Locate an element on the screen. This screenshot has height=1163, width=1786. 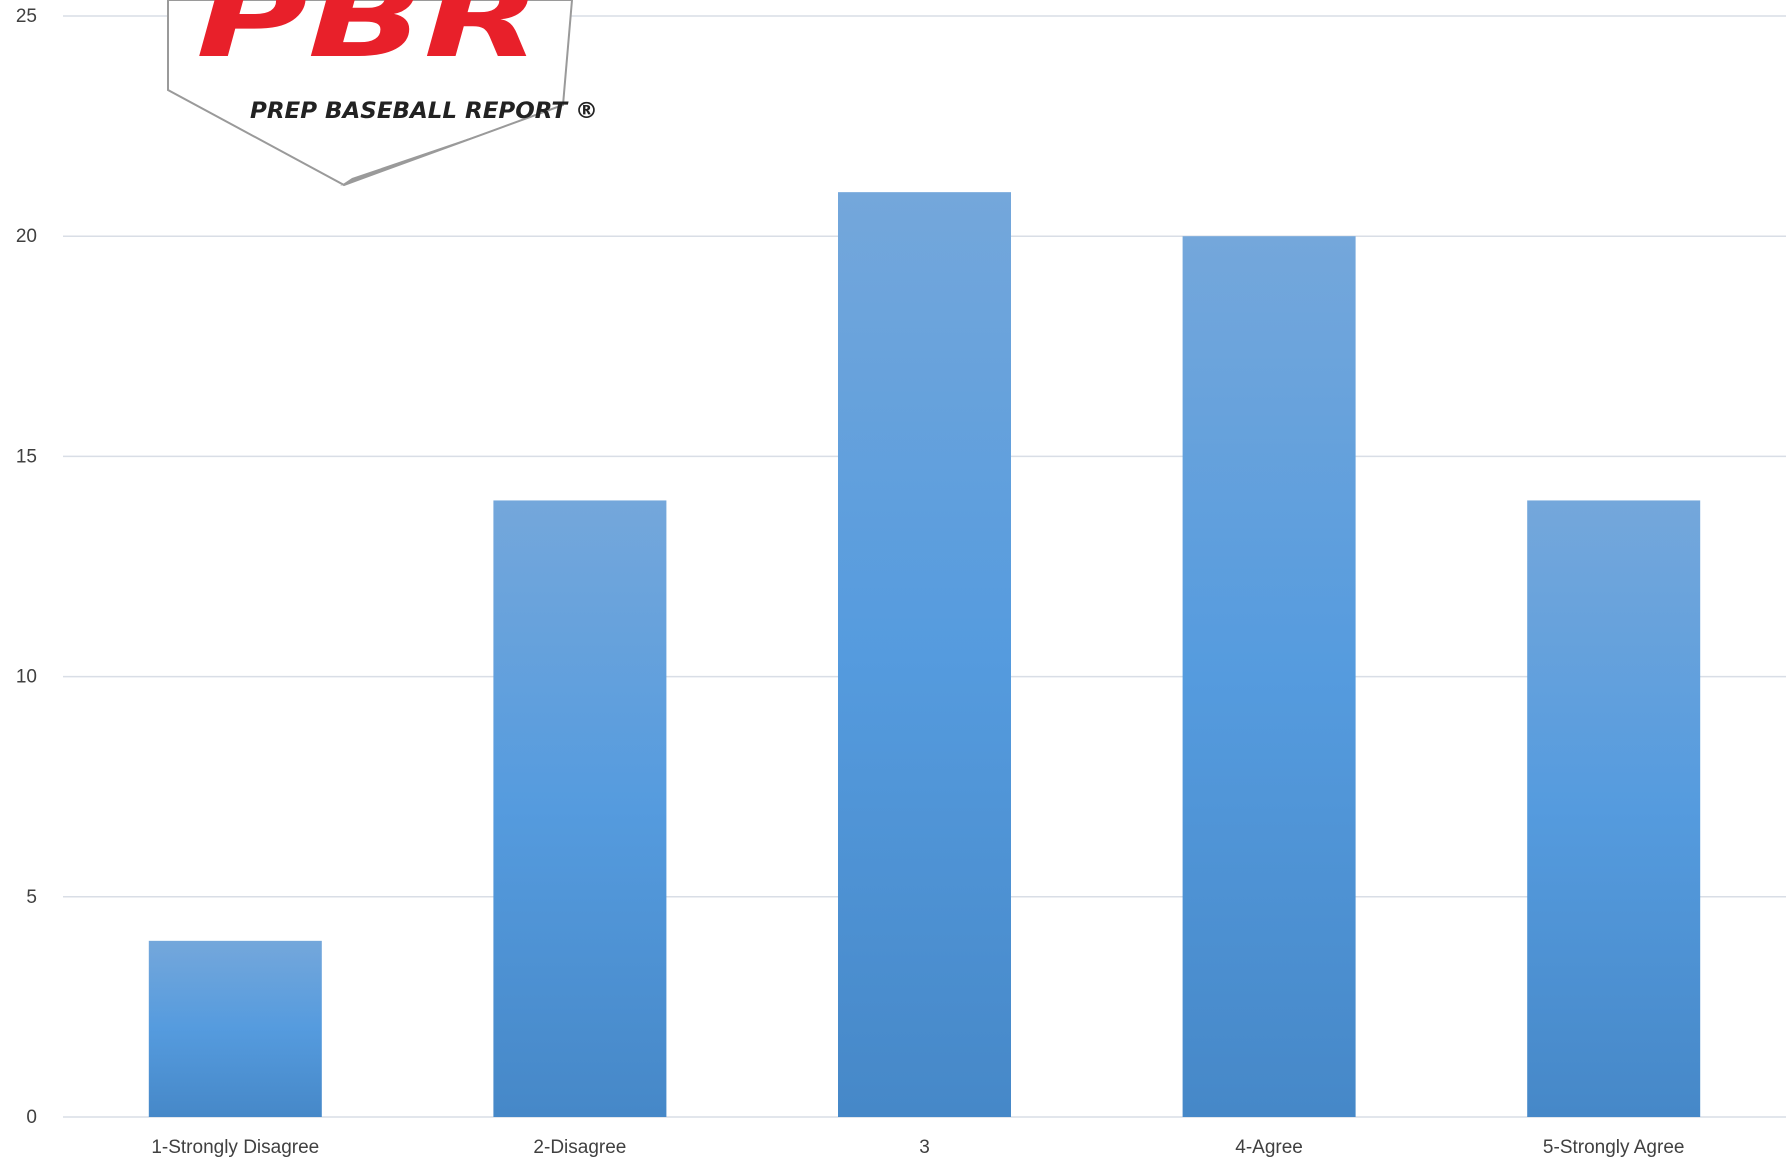
x-tick-label: 1-Strongly Disagree is located at coordinates (235, 1147).